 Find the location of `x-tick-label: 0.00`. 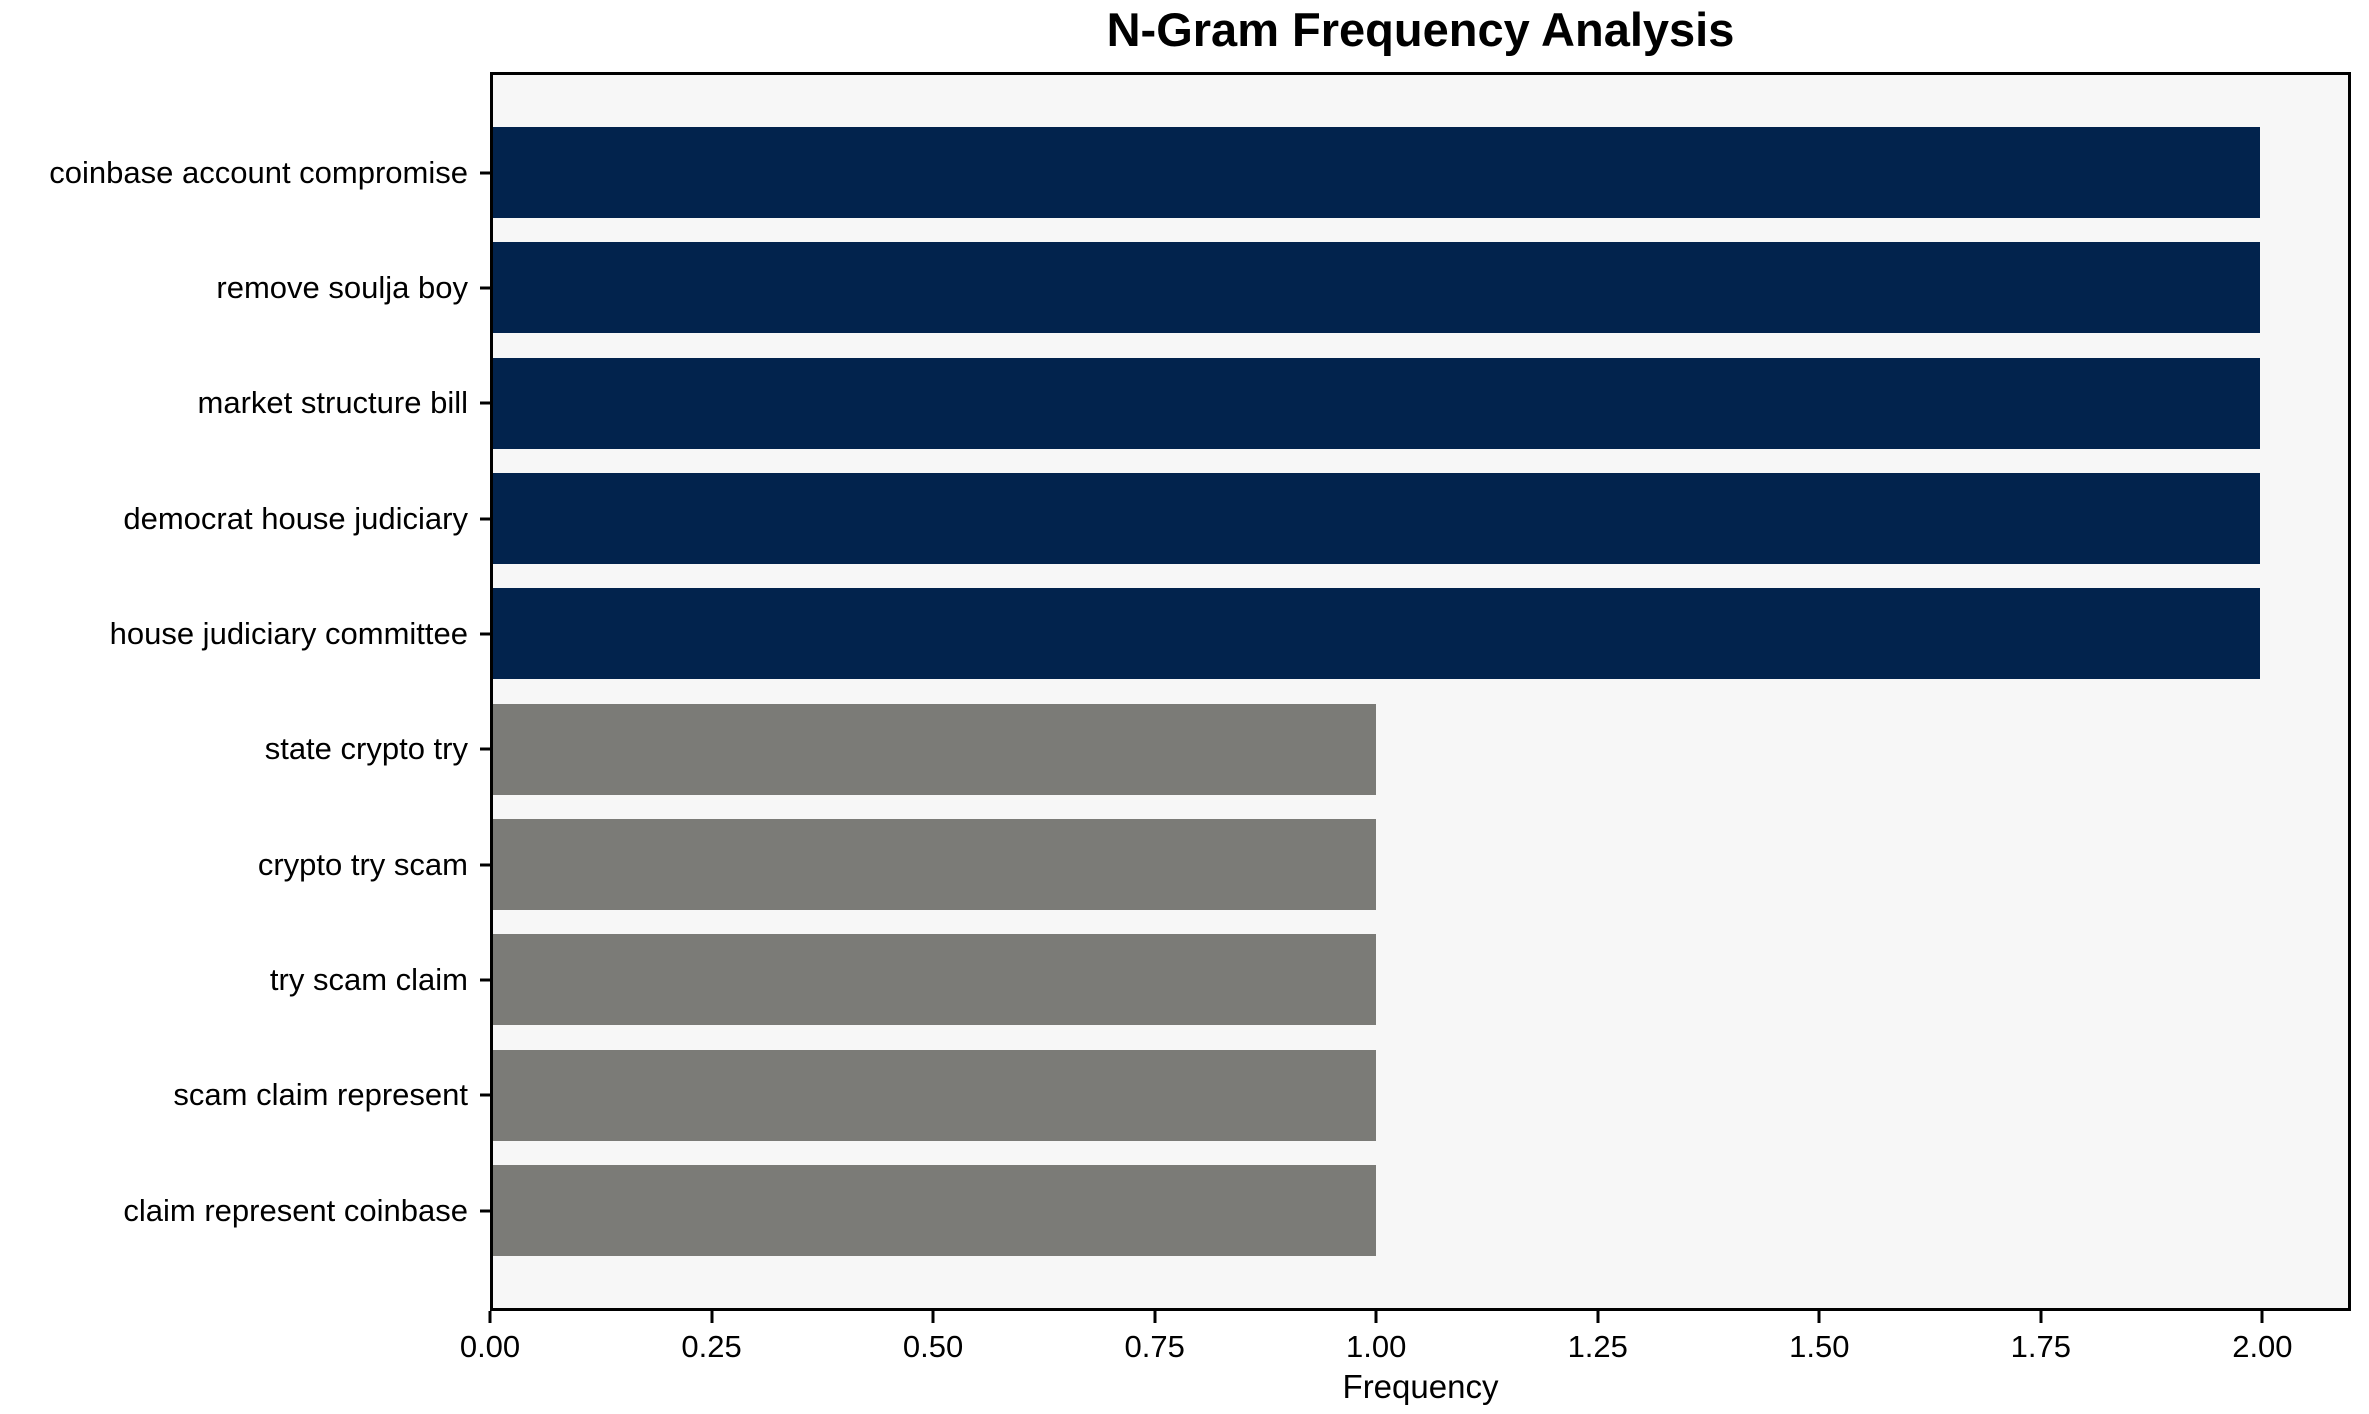

x-tick-label: 0.00 is located at coordinates (490, 1346).